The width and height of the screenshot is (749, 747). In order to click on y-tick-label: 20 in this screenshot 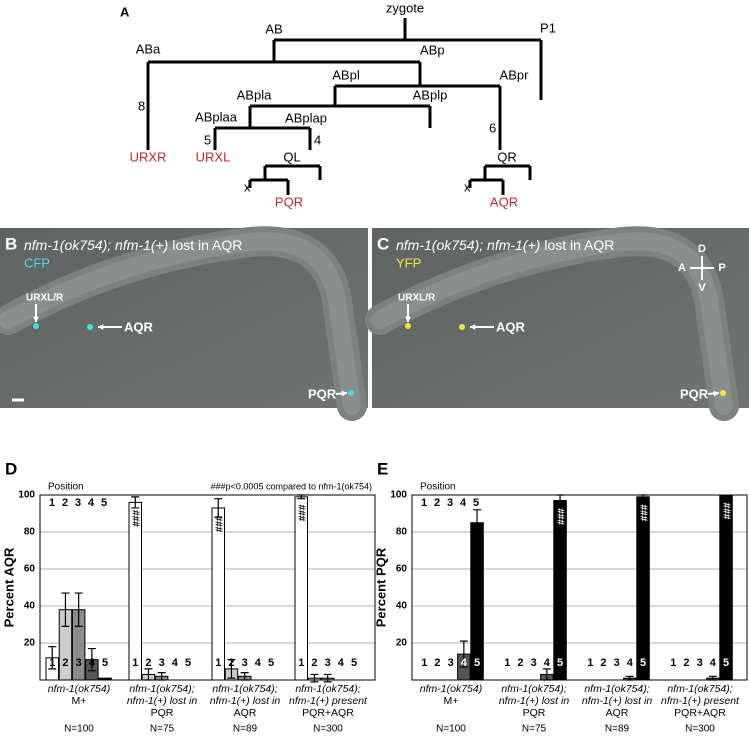, I will do `click(402, 643)`.